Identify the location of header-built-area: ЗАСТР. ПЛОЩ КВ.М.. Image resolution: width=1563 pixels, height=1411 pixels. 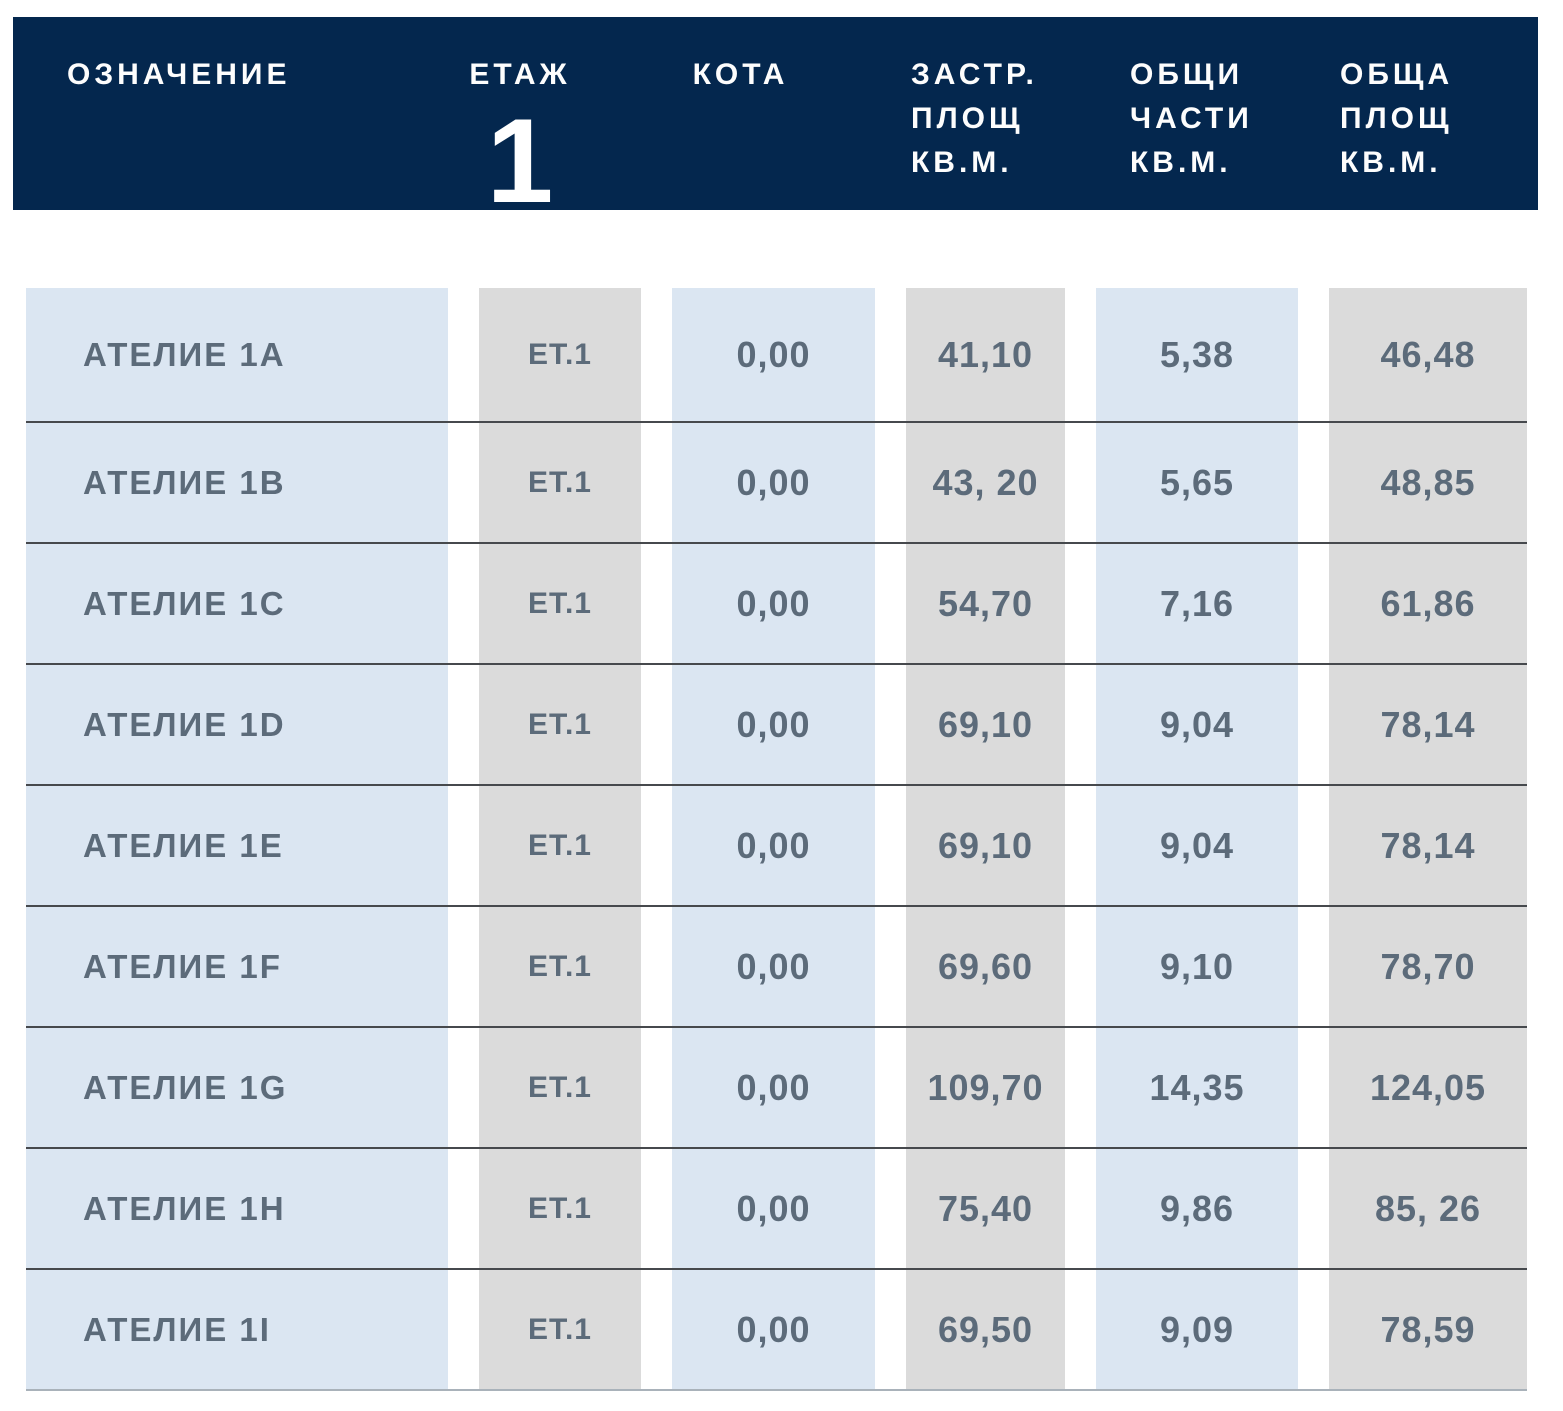
(985, 119).